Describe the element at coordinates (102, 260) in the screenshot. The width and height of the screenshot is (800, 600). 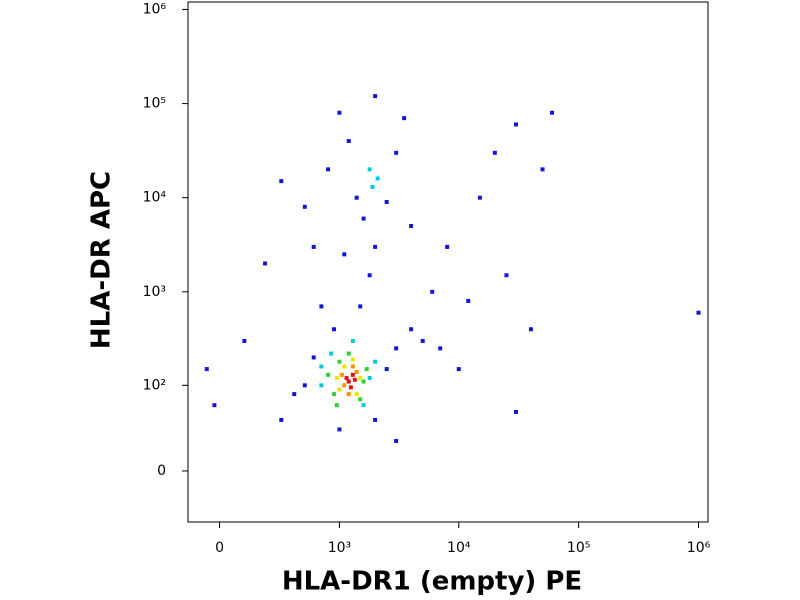
I see `y-axis-title: HLA-DR APC` at that location.